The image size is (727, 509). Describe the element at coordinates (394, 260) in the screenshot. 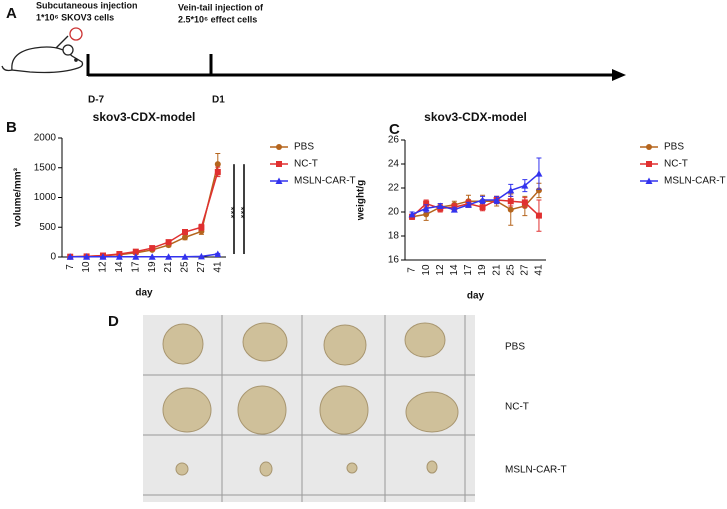

I see `y-tick-label: 16` at that location.